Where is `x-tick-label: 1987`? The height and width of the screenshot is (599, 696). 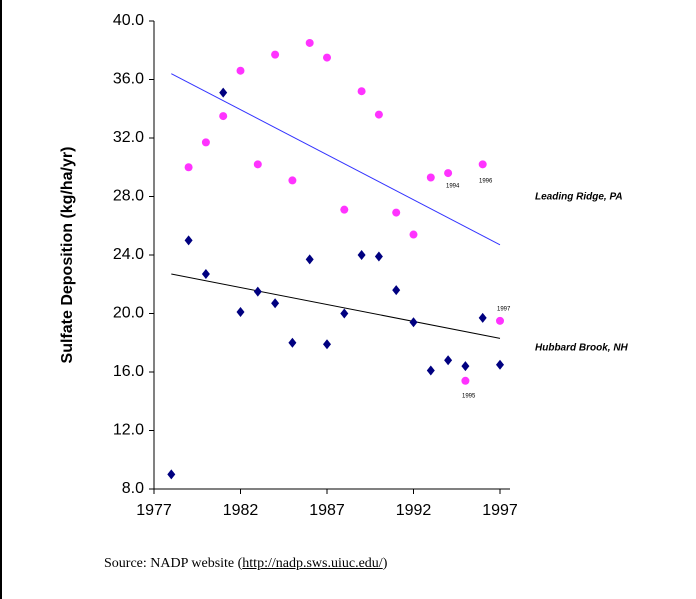
x-tick-label: 1987 is located at coordinates (327, 510).